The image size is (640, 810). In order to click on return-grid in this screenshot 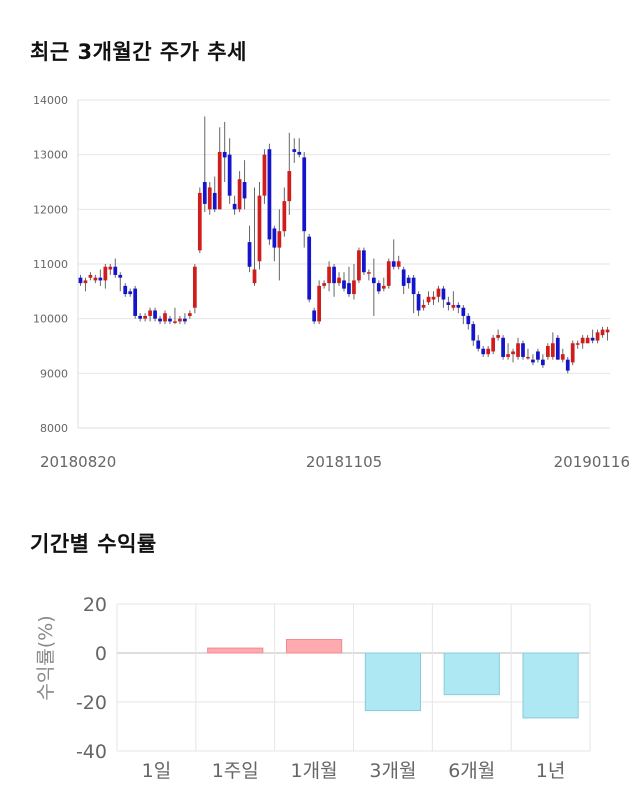, I will do `click(353, 677)`.